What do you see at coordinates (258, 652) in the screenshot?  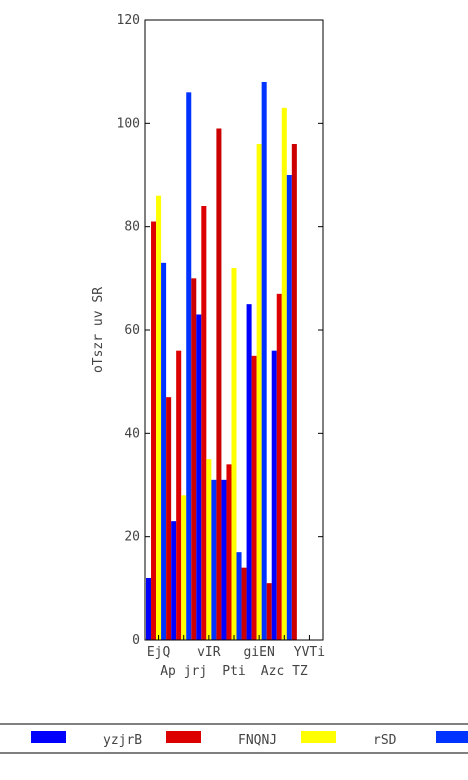 I see `x-tick-label: giEN` at bounding box center [258, 652].